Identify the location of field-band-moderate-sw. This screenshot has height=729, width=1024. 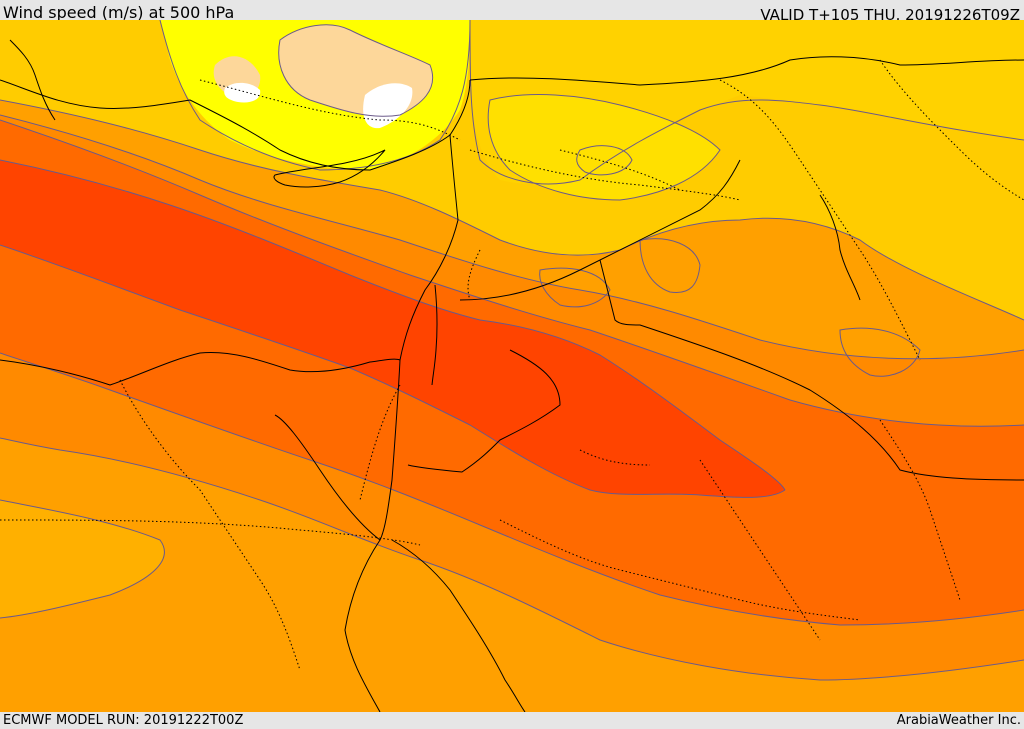
(82, 559).